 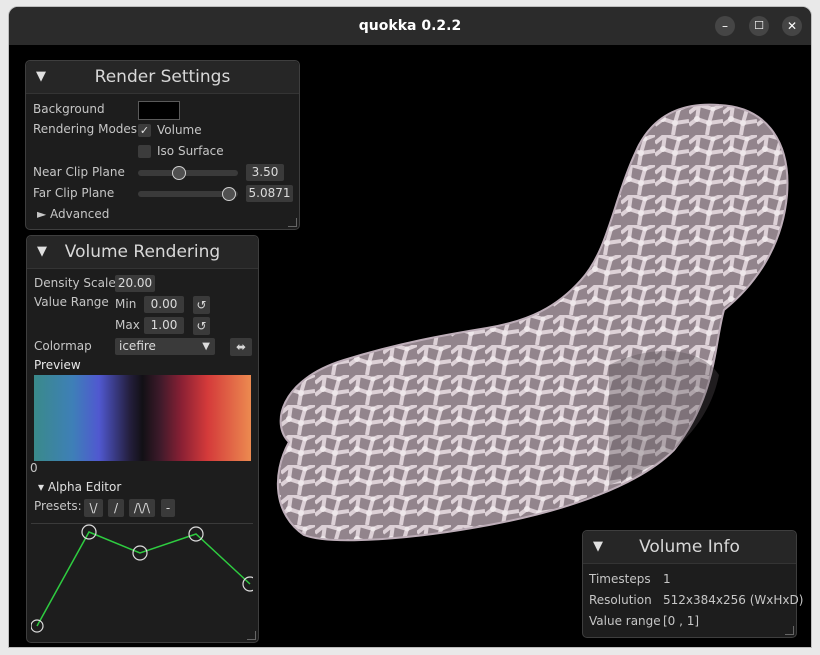 I want to click on near-clip-label: Near Clip Plane, so click(x=79, y=172).